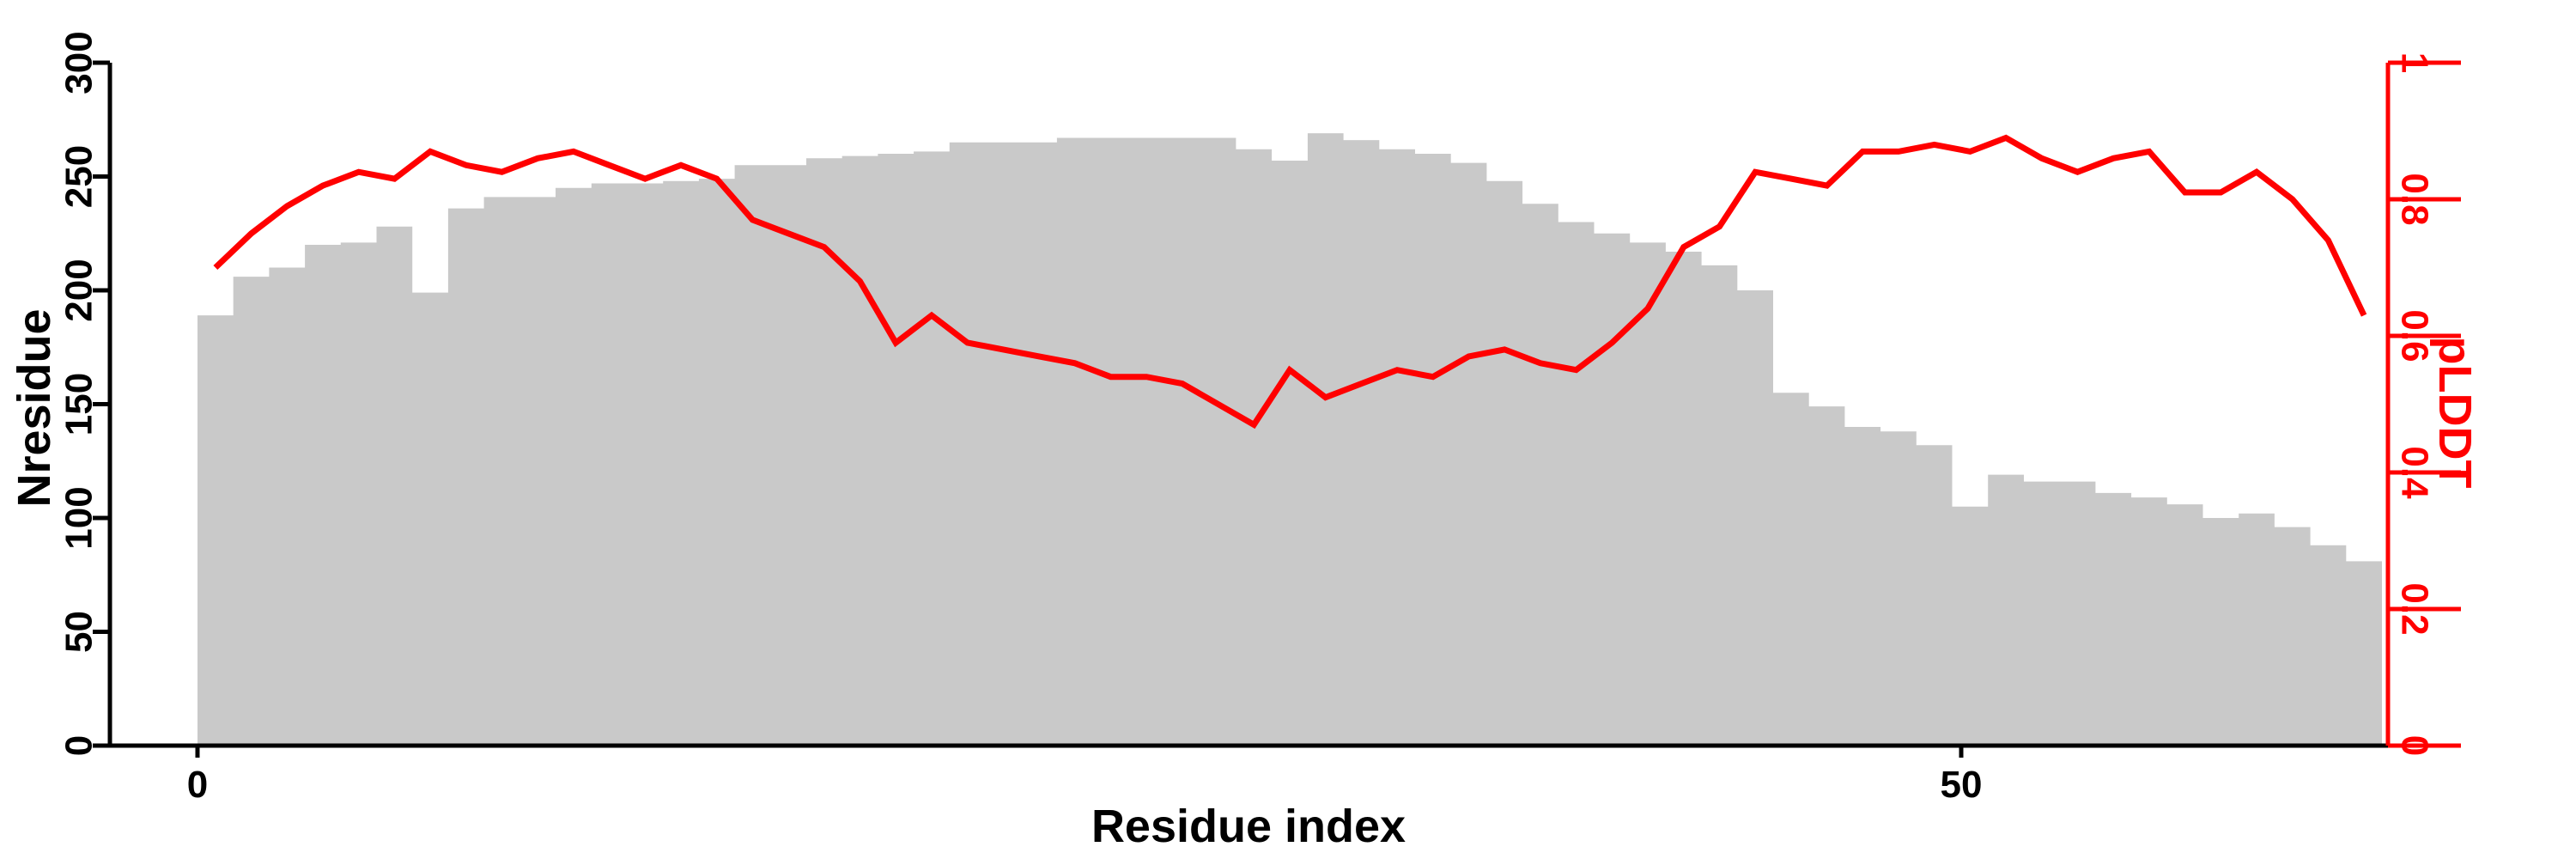 The height and width of the screenshot is (859, 2576). What do you see at coordinates (79, 745) in the screenshot?
I see `left-tick-label: 0` at bounding box center [79, 745].